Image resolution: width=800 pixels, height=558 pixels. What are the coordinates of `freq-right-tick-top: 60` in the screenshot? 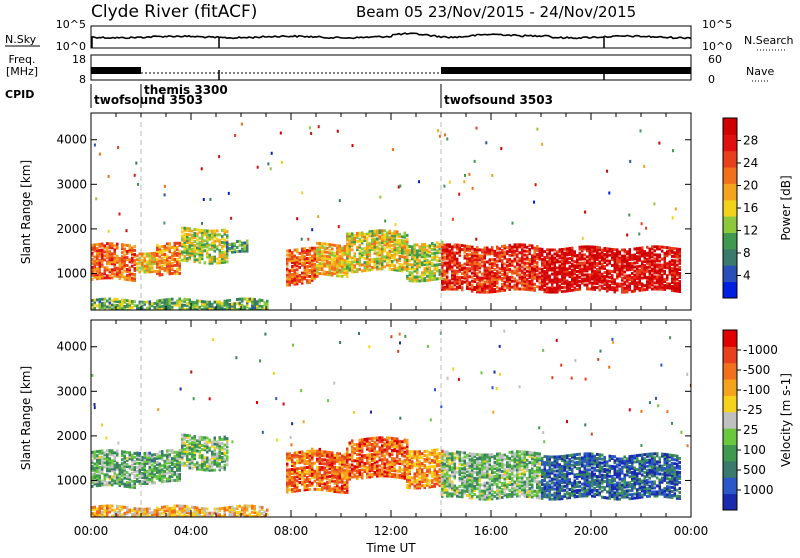 It's located at (715, 59).